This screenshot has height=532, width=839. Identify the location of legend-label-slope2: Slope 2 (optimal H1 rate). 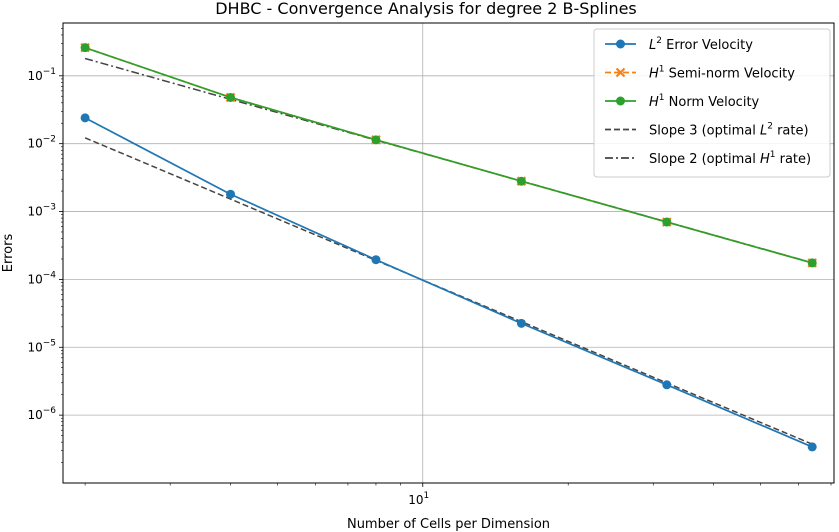
(730, 158).